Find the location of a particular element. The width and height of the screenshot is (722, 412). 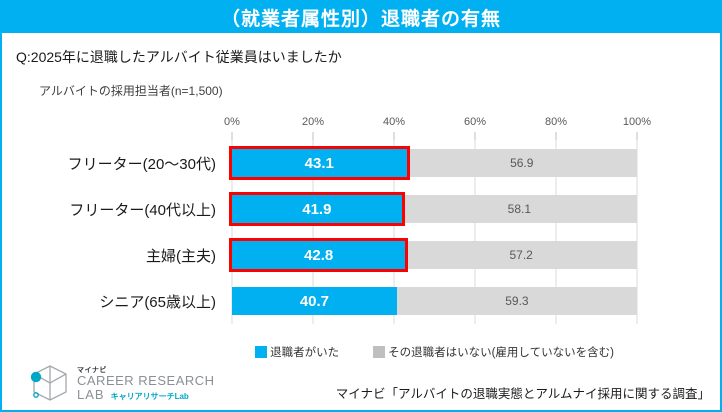

legend-item-no-leavers: その退職者はいない(雇用していないを含む) is located at coordinates (493, 352).